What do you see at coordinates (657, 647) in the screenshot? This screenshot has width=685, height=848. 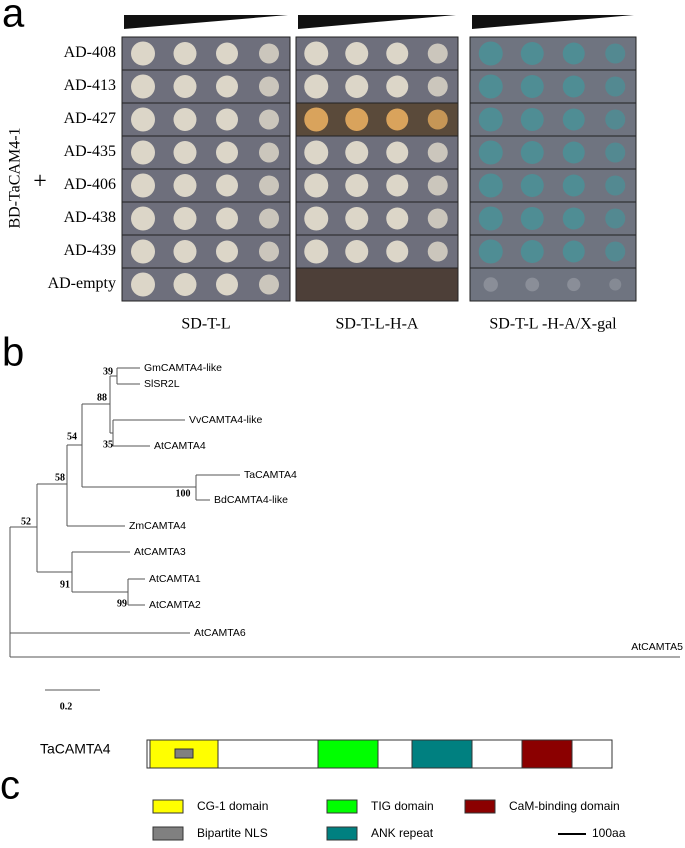 I see `taxon-label: AtCAMTA5` at bounding box center [657, 647].